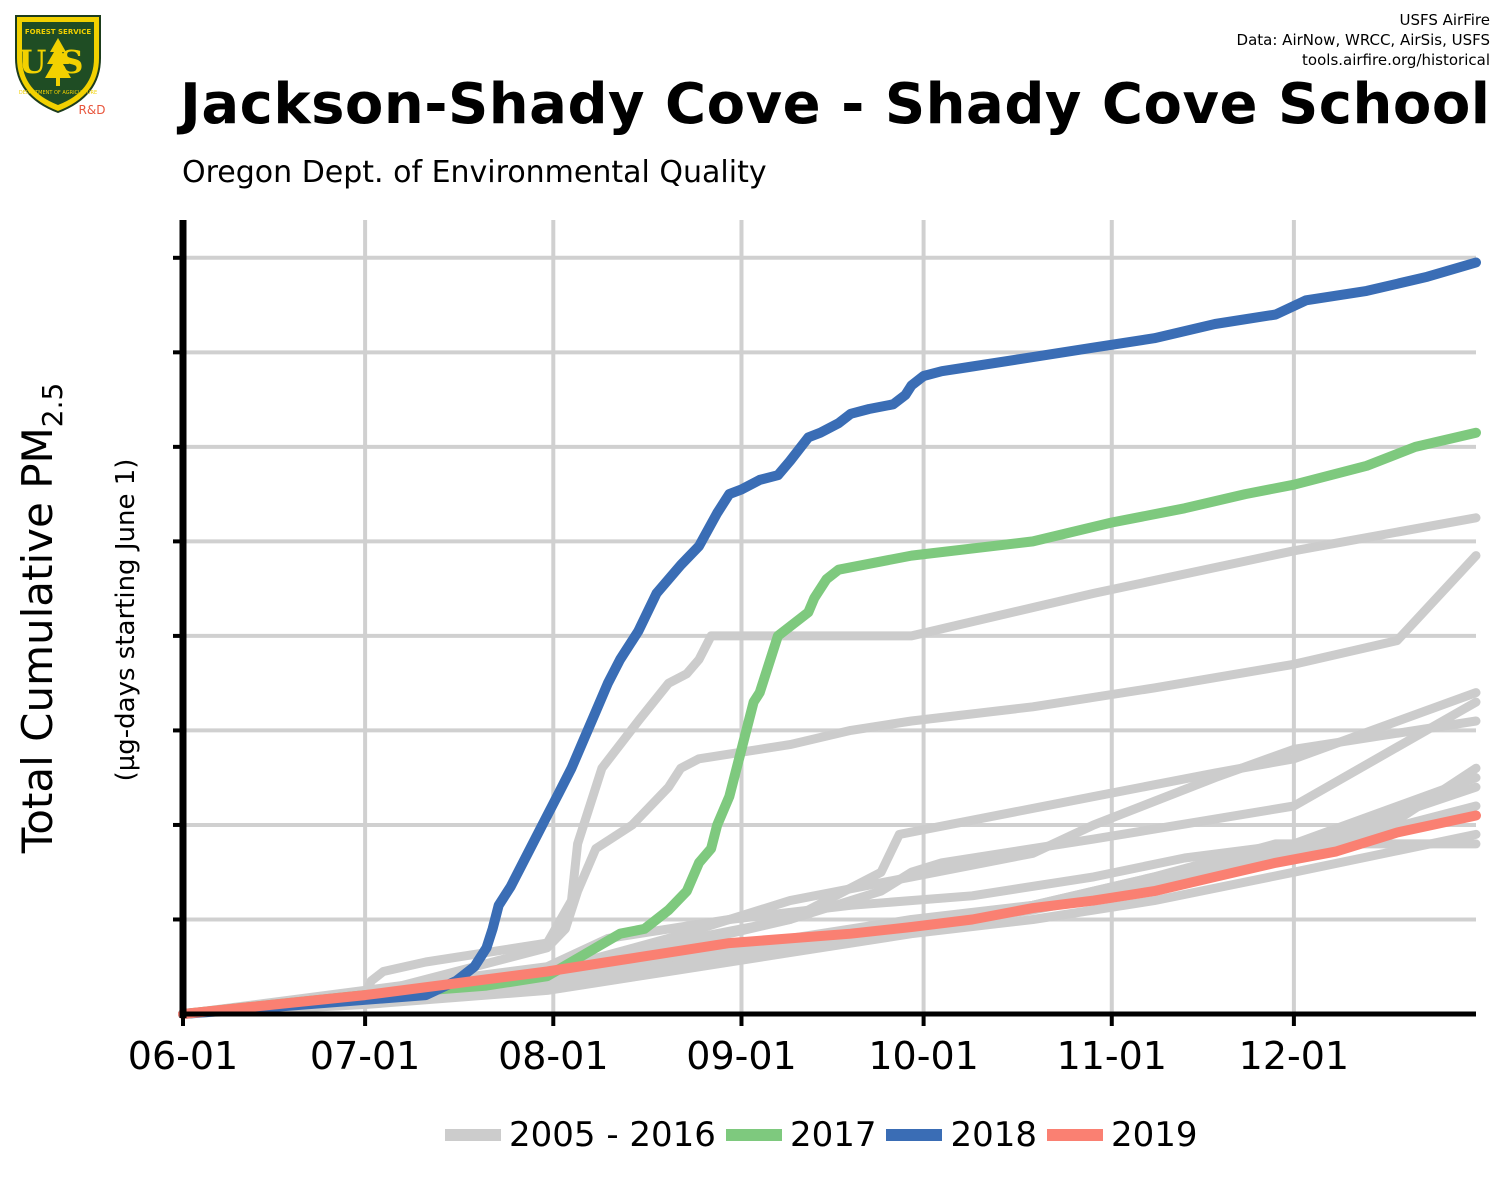 The image size is (1500, 1200). I want to click on logo-forest-service-text: FOREST SERVICE, so click(58, 32).